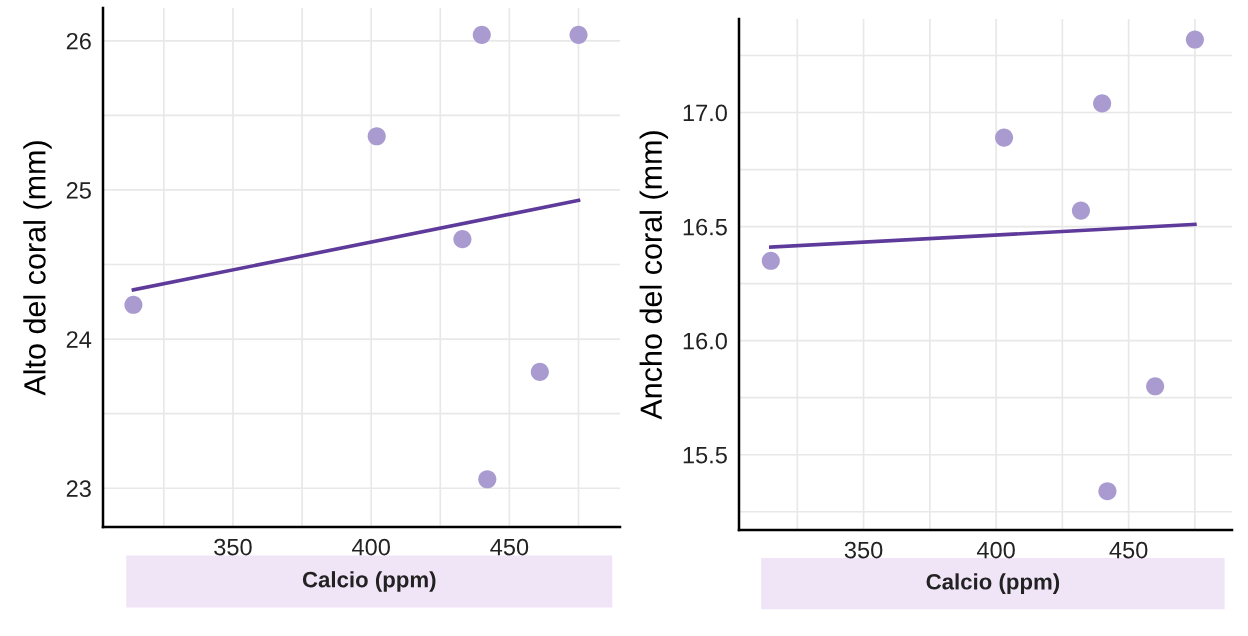  I want to click on y-tick-label: 16.0, so click(705, 341).